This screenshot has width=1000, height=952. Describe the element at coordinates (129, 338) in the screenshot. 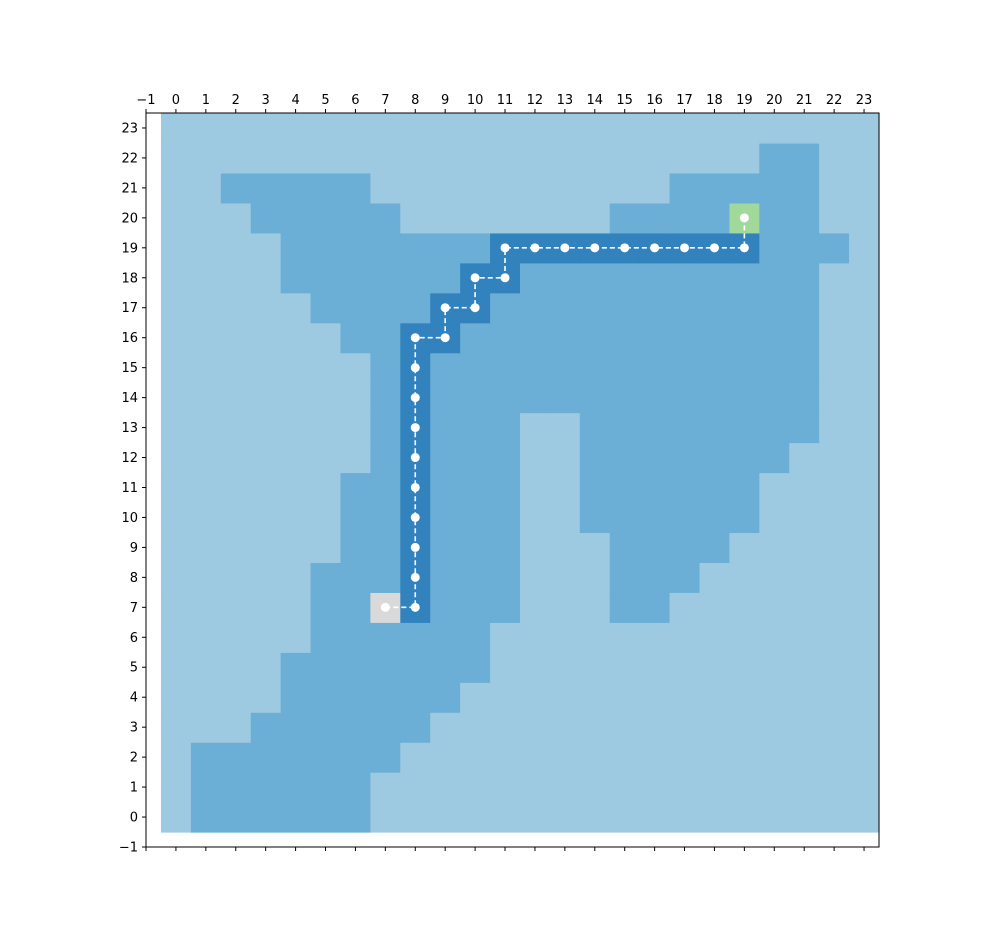

I see `y-tick-label: 16` at that location.